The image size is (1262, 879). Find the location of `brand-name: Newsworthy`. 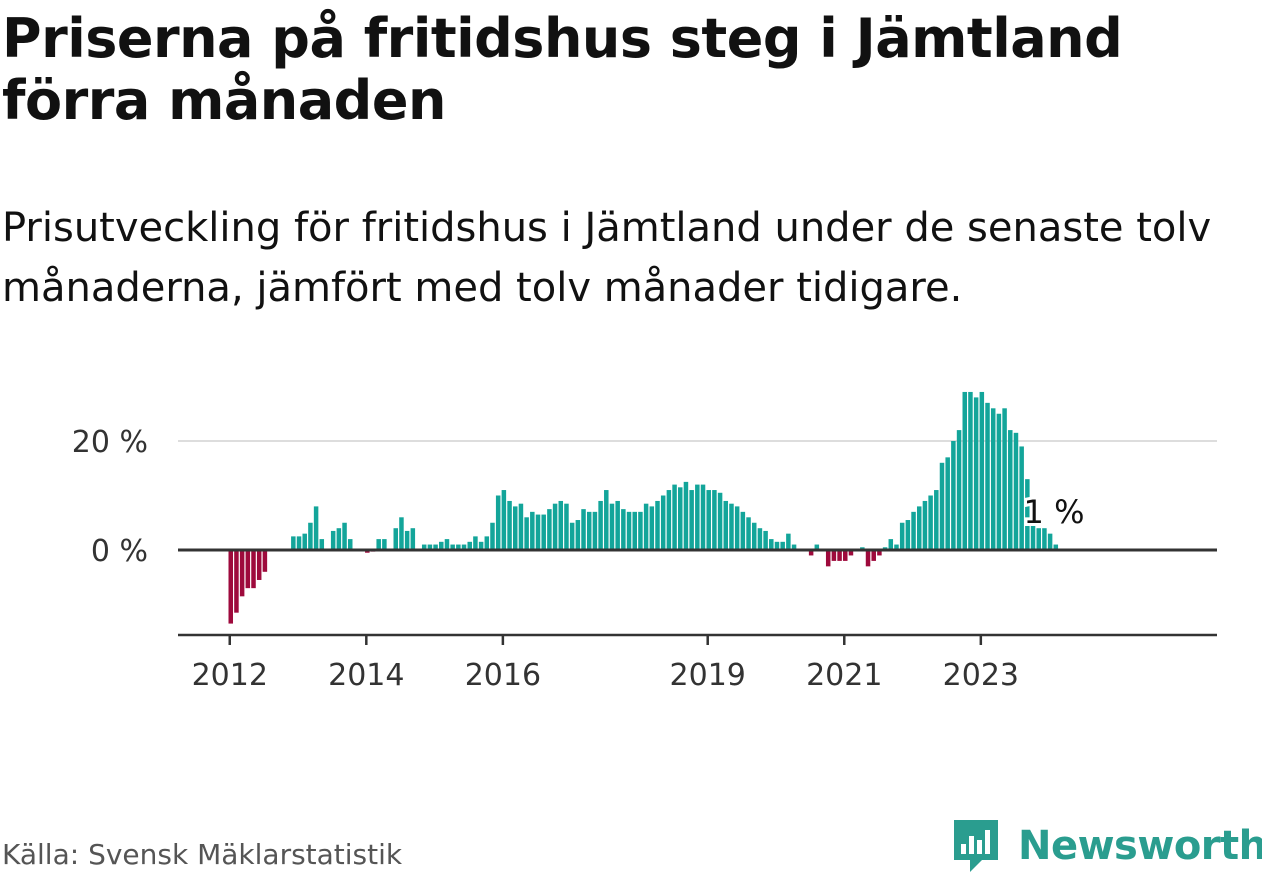

brand-name: Newsworthy is located at coordinates (1140, 846).